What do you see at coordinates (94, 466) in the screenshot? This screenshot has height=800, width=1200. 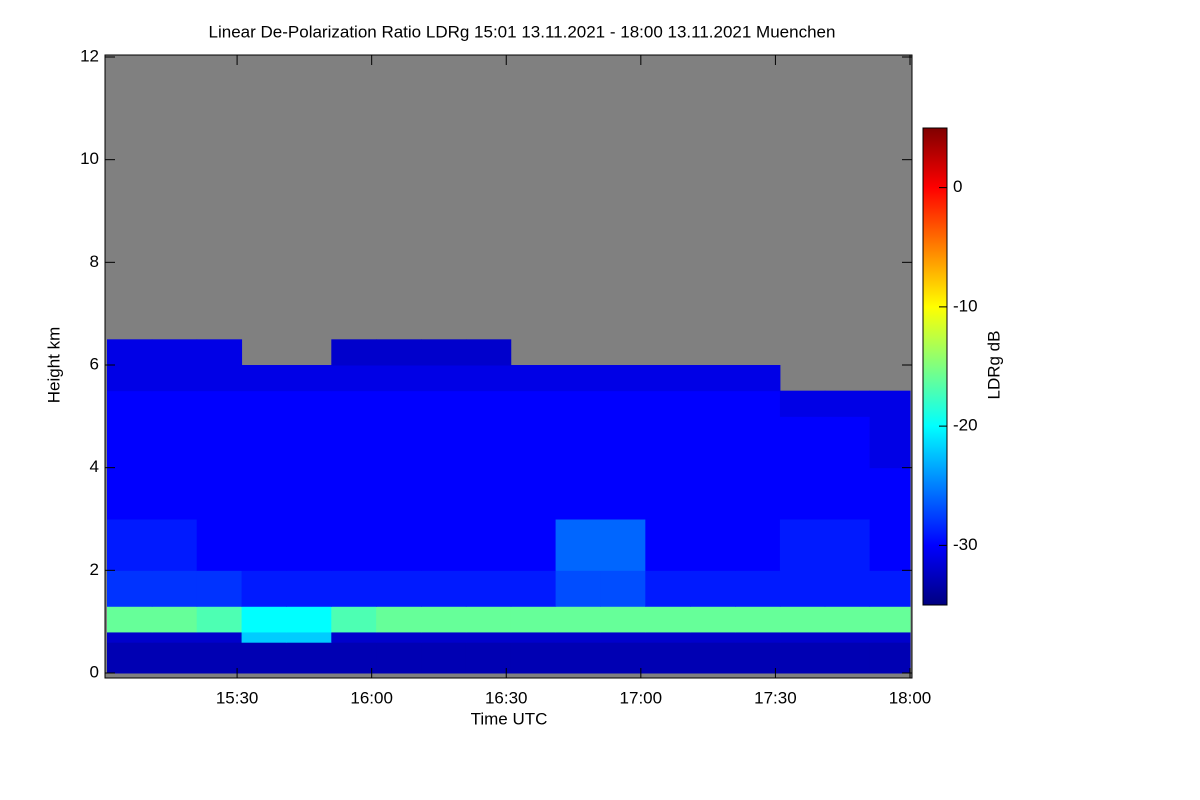 I see `y-tick-label: 4` at bounding box center [94, 466].